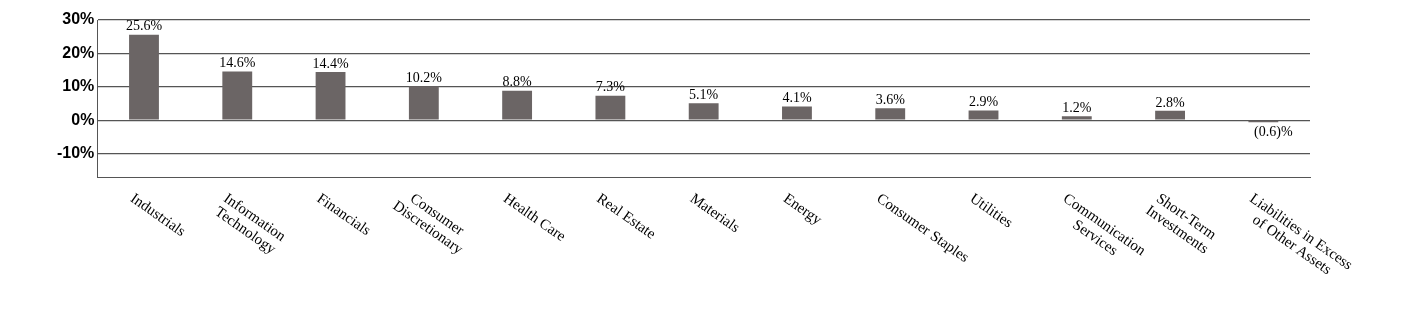 This screenshot has height=332, width=1424. What do you see at coordinates (704, 94) in the screenshot?
I see `data-label: 5.1%` at bounding box center [704, 94].